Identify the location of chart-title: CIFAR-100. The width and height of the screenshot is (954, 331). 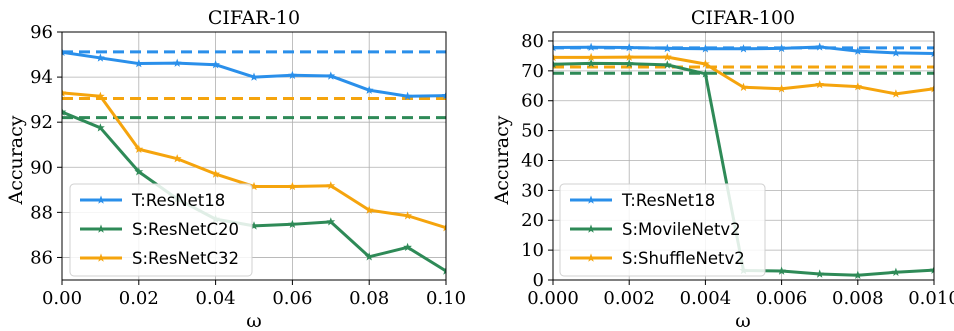
(743, 18).